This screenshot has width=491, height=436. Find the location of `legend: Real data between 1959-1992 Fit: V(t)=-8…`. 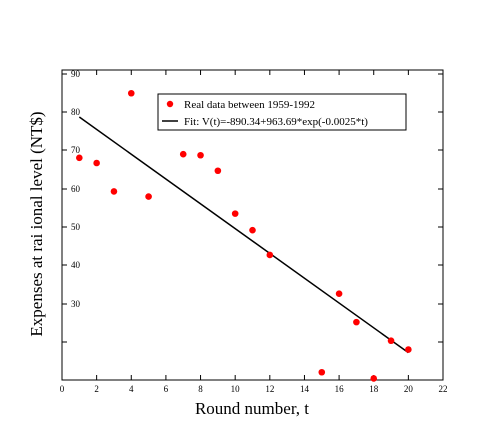

legend: Real data between 1959-1992 Fit: V(t)=-8… is located at coordinates (282, 112).